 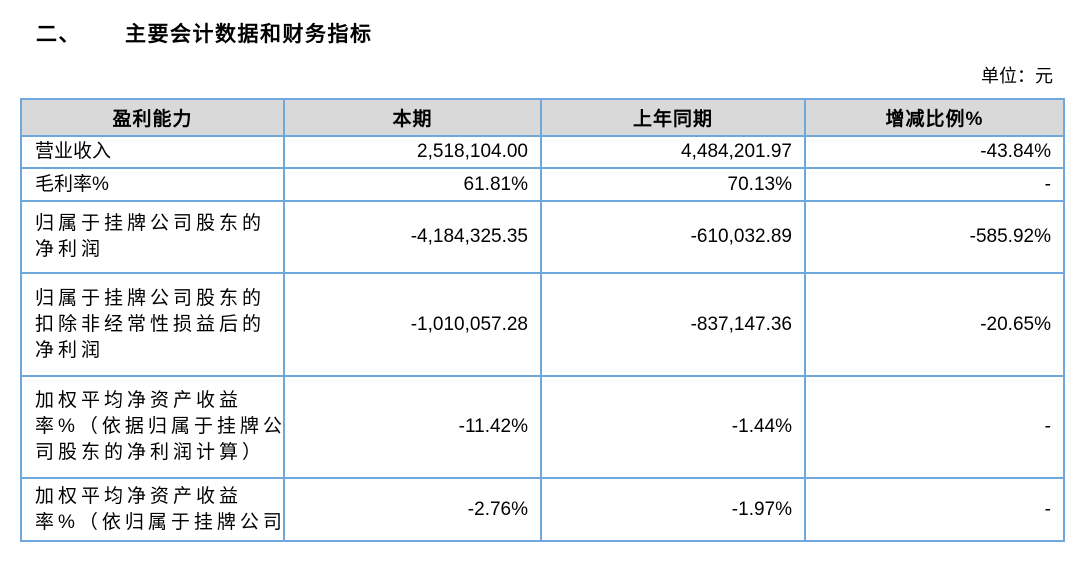 I want to click on cell-prior: -1.44%, so click(x=673, y=427).